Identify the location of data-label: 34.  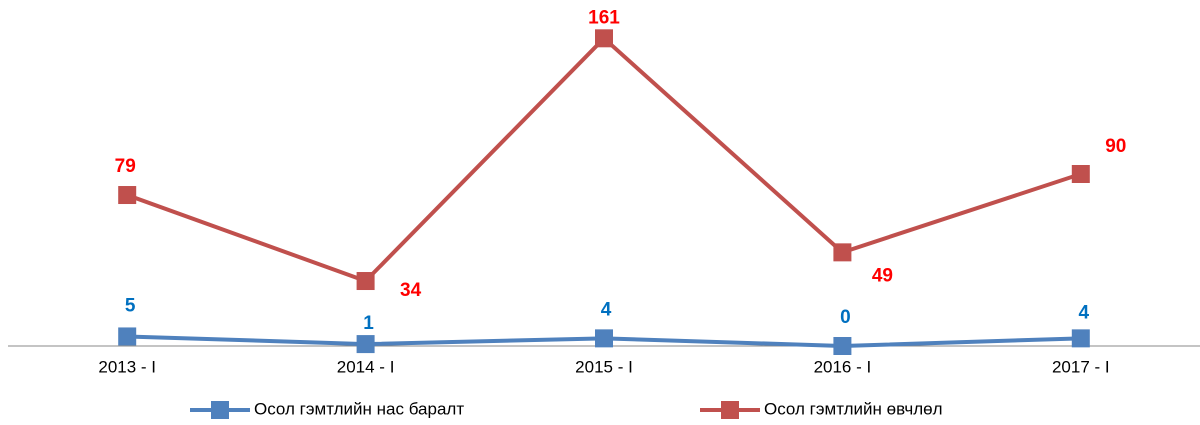
(411, 290).